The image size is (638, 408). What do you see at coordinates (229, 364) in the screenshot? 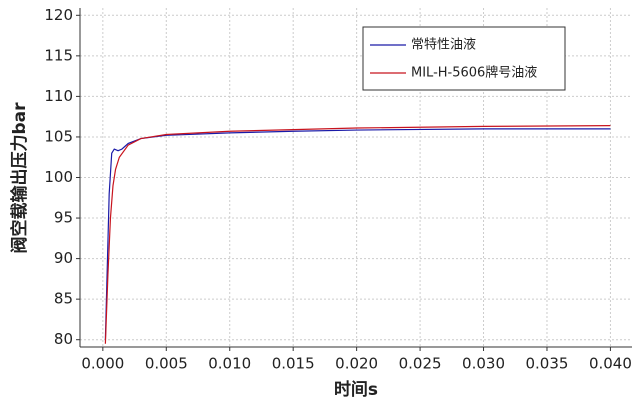
I see `x-tick-label: 0.010` at bounding box center [229, 364].